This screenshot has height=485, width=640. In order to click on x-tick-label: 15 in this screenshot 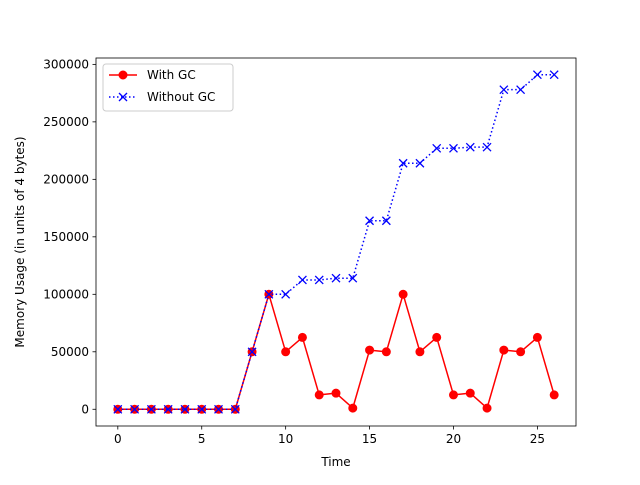, I will do `click(369, 439)`.